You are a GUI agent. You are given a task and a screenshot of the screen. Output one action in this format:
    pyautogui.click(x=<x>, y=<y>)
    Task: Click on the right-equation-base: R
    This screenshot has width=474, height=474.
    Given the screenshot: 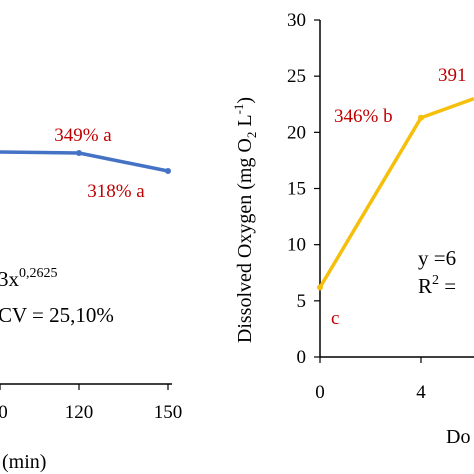 What is the action you would take?
    pyautogui.click(x=425, y=286)
    